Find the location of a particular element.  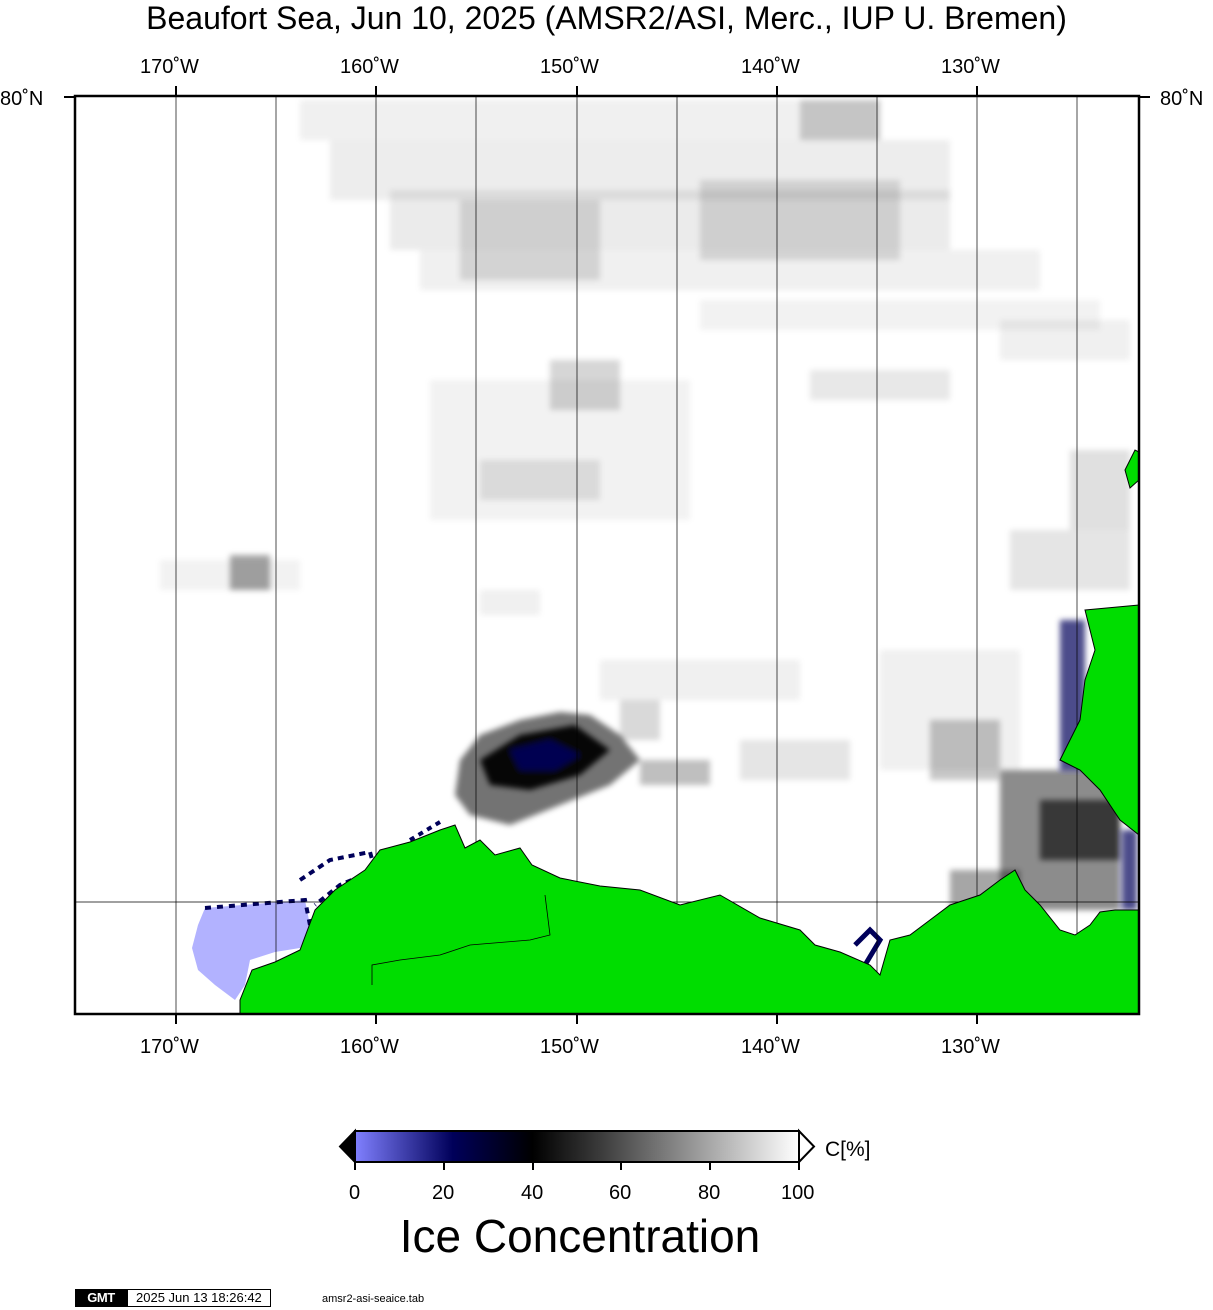

arctic-island is located at coordinates (1131, 469).